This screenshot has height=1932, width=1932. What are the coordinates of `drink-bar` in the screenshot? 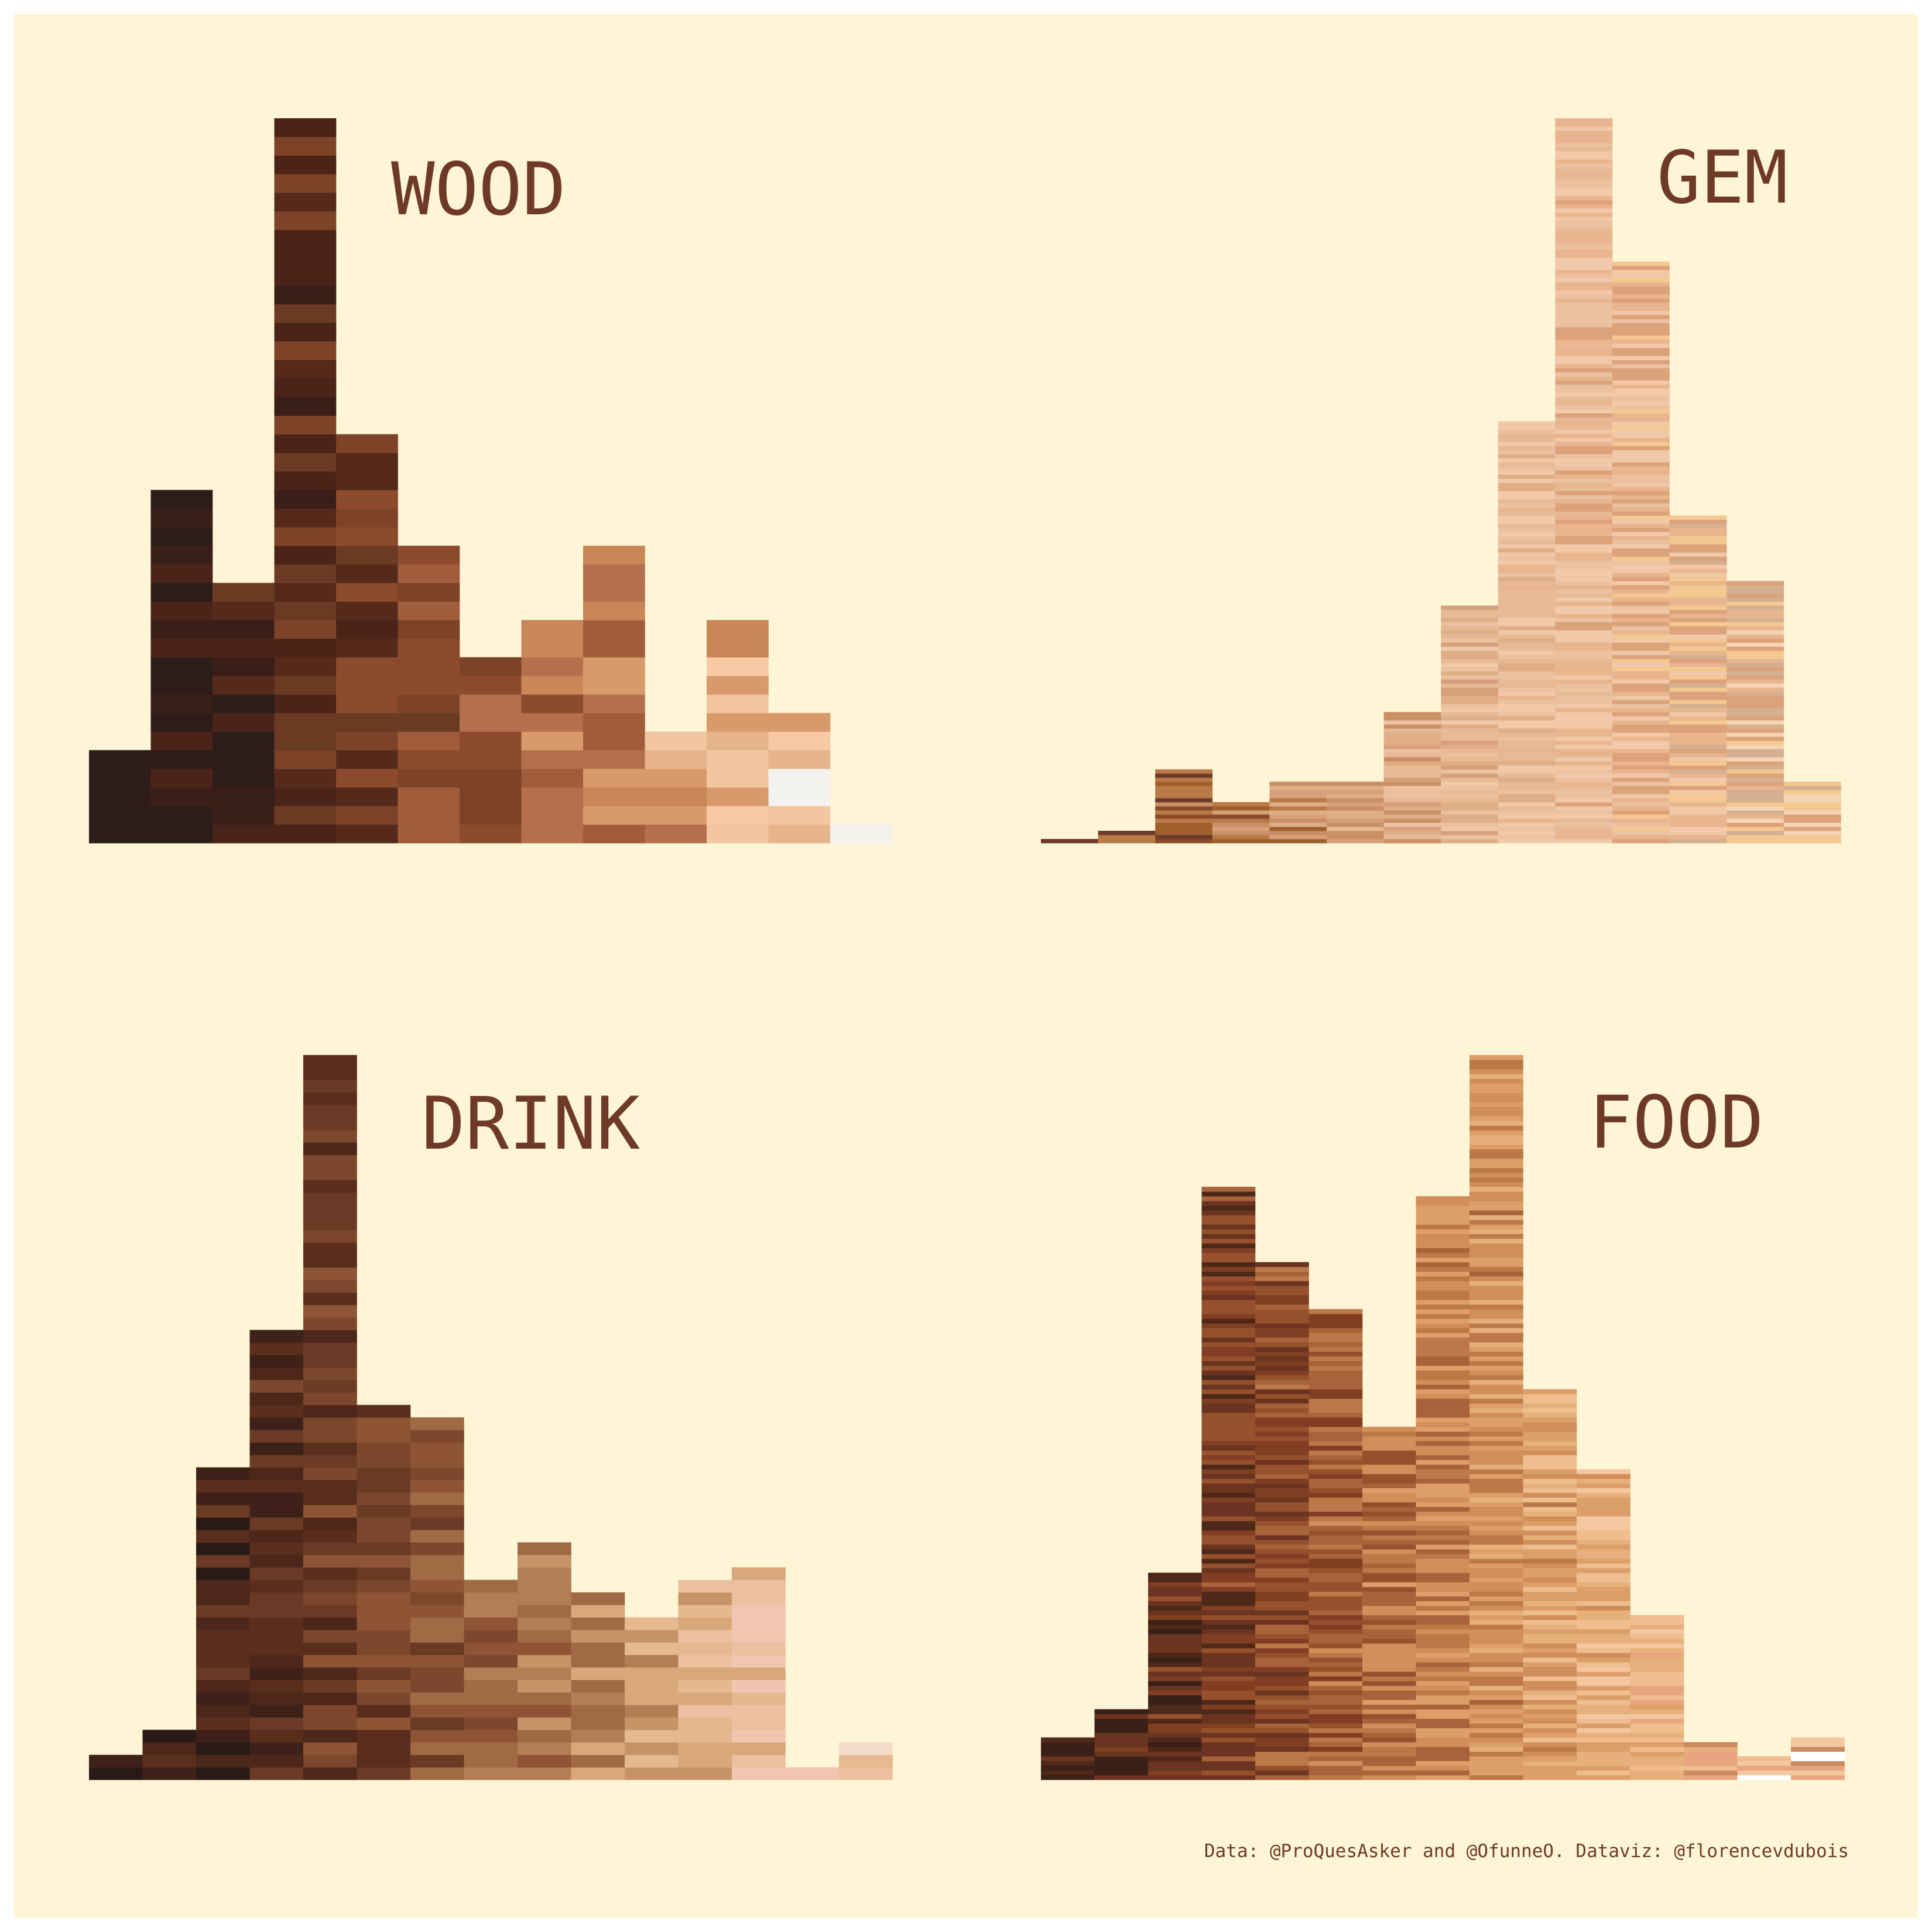 It's located at (705, 1680).